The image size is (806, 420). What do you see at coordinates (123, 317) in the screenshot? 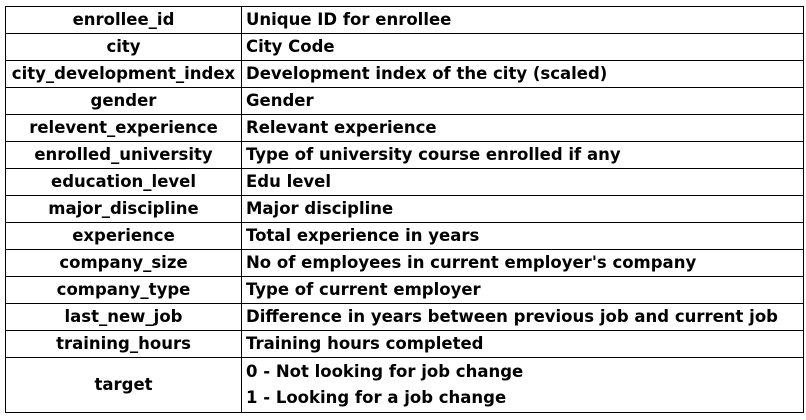
I see `field-name-cell: last_new_job` at bounding box center [123, 317].